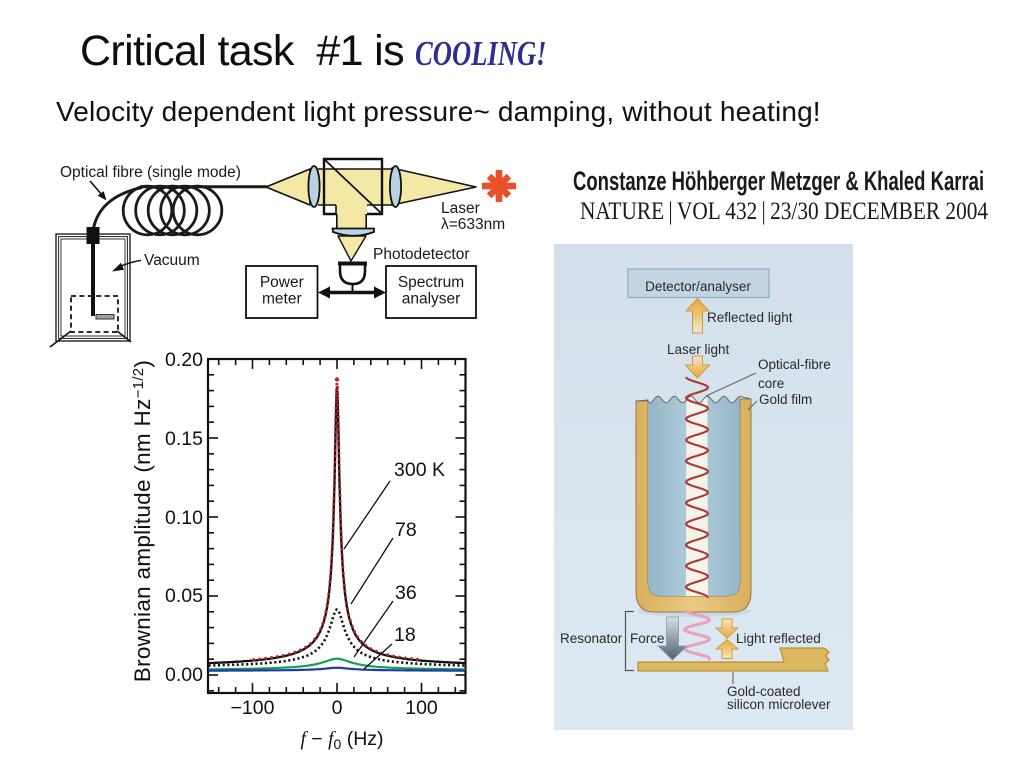  I want to click on svg-text: core, so click(771, 383).